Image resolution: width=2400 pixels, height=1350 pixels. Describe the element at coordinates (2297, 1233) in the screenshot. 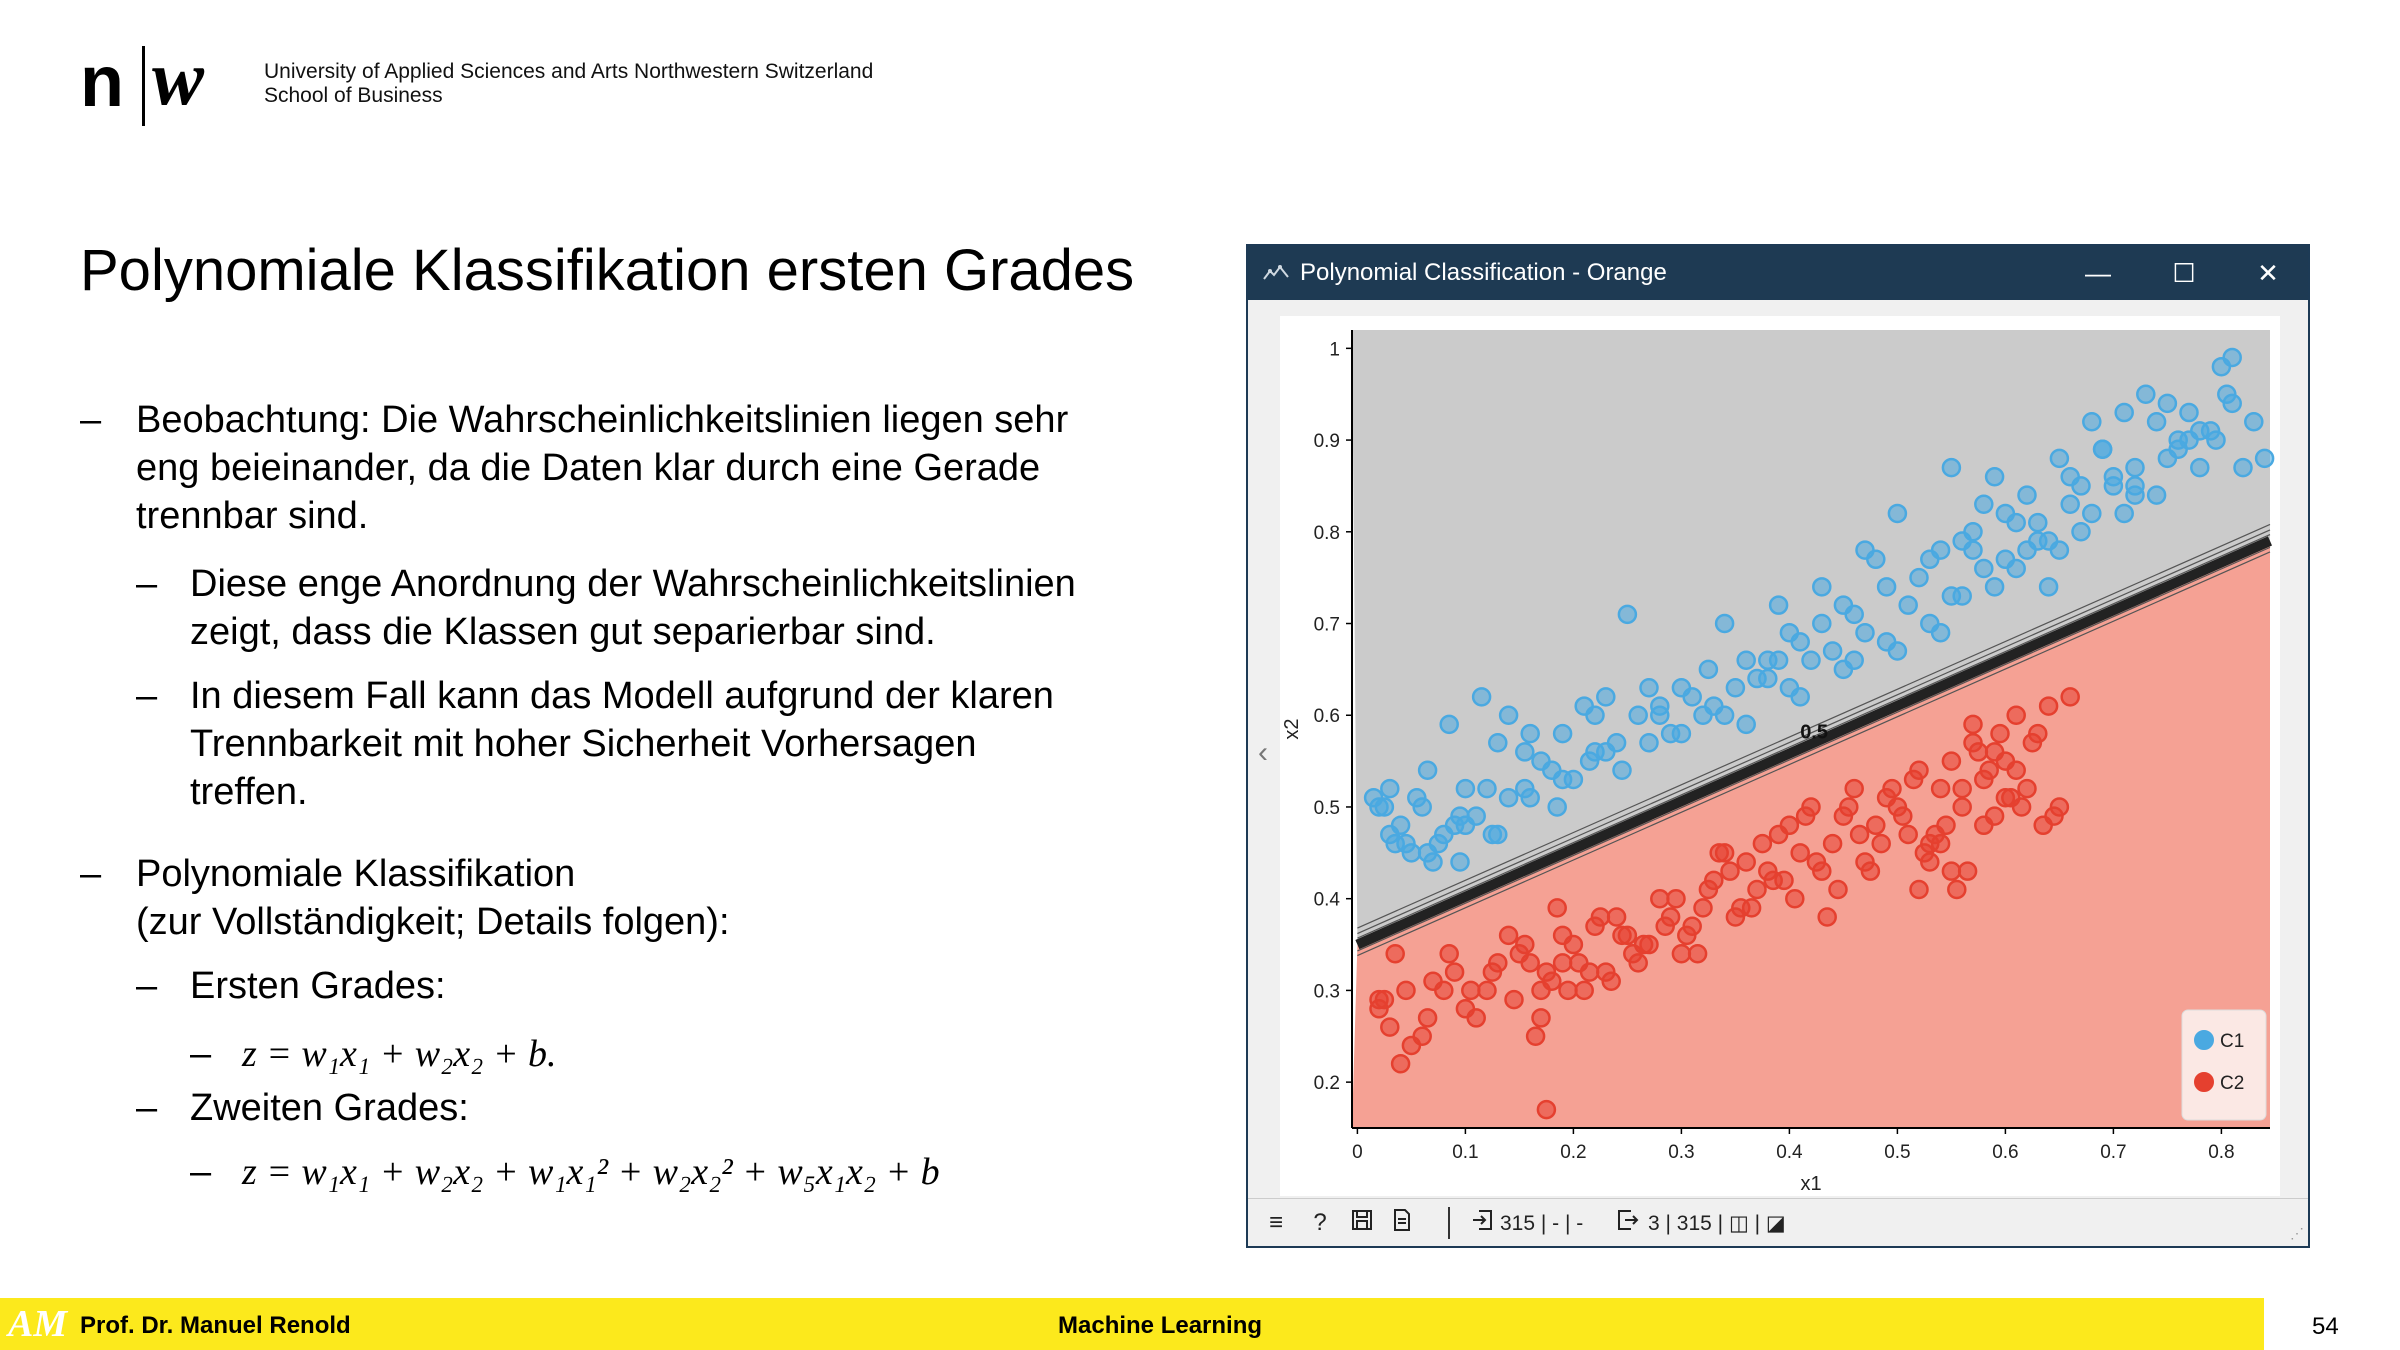

I see `resize-grip-icon: ⋰` at that location.